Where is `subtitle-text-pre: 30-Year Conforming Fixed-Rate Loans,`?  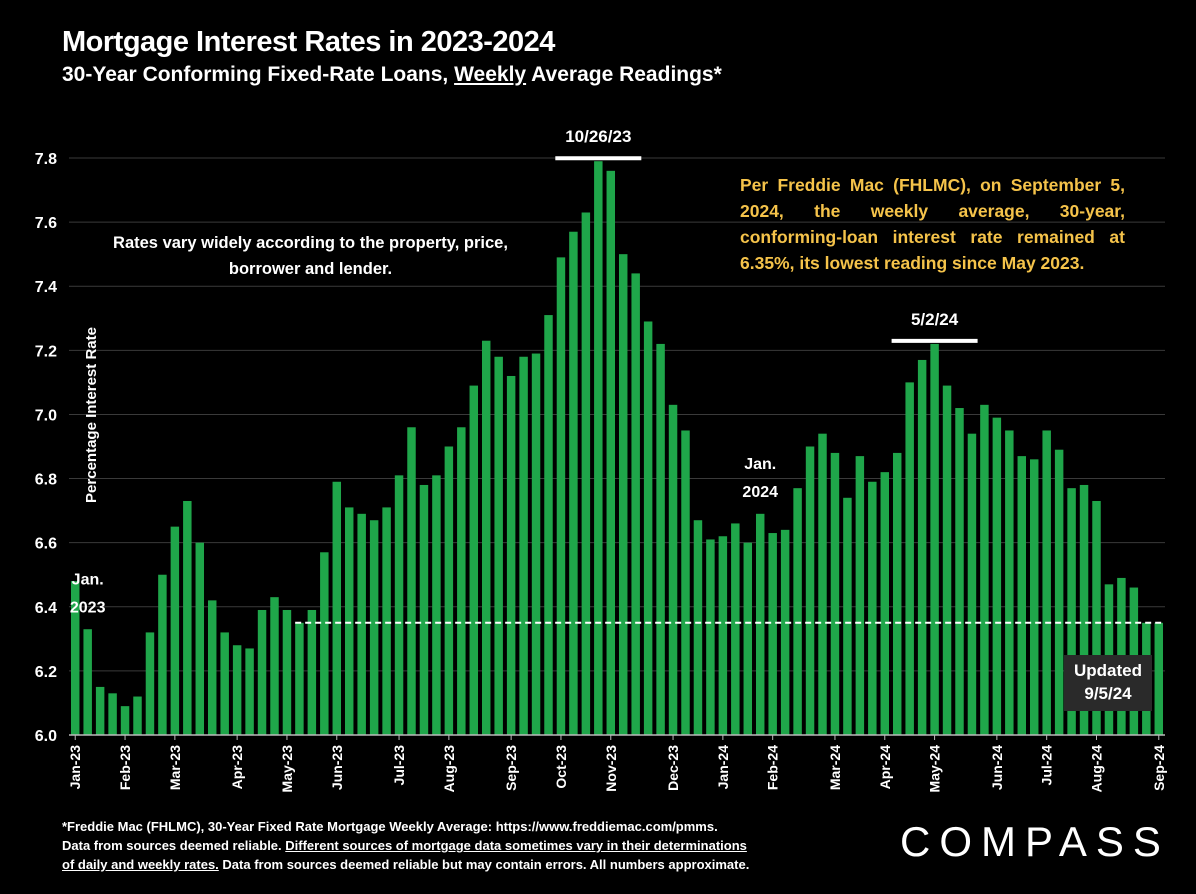
subtitle-text-pre: 30-Year Conforming Fixed-Rate Loans, is located at coordinates (258, 74).